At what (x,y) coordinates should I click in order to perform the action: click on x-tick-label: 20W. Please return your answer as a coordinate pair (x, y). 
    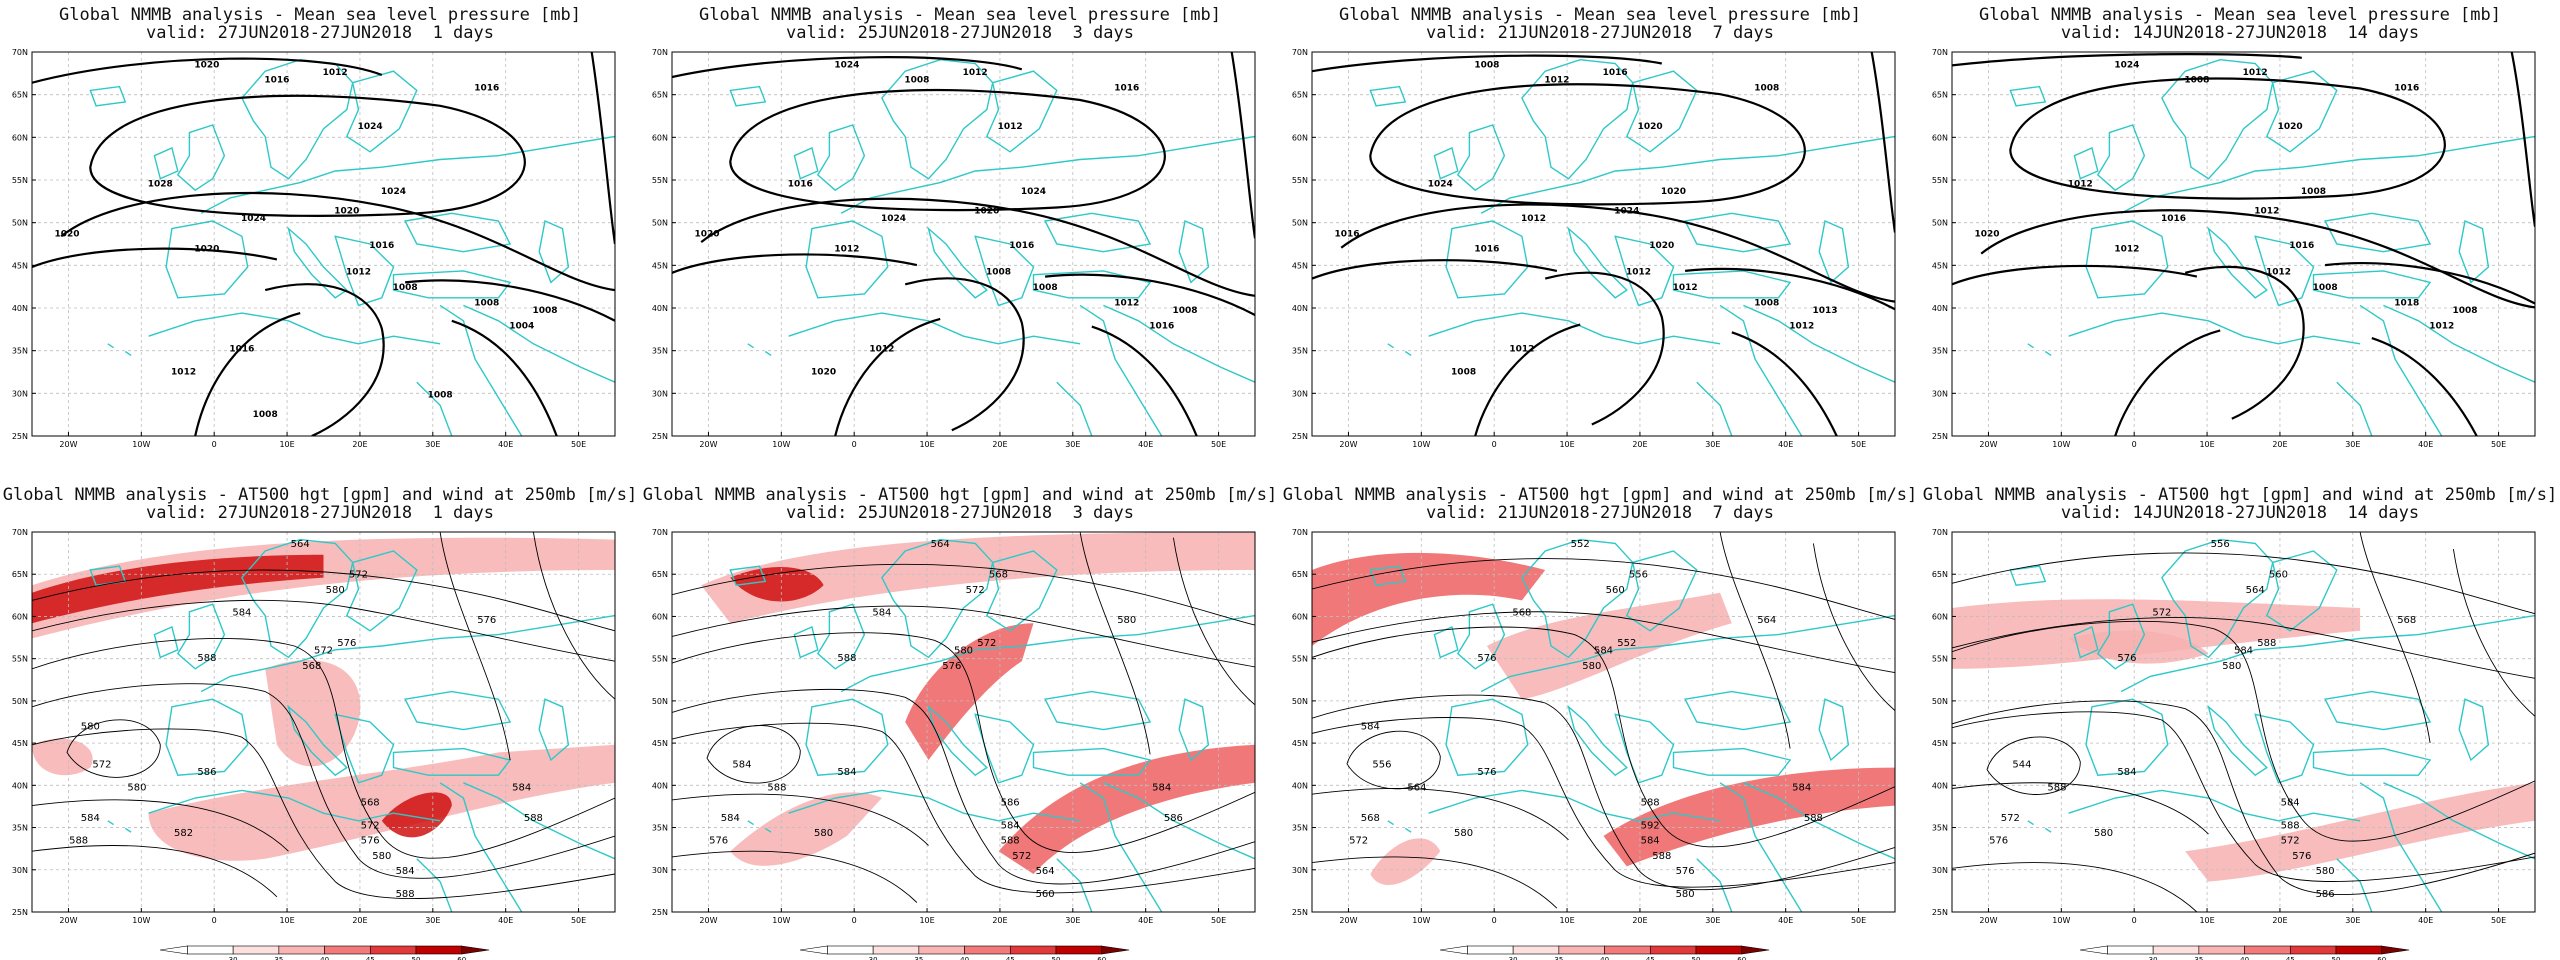
    Looking at the image, I should click on (708, 920).